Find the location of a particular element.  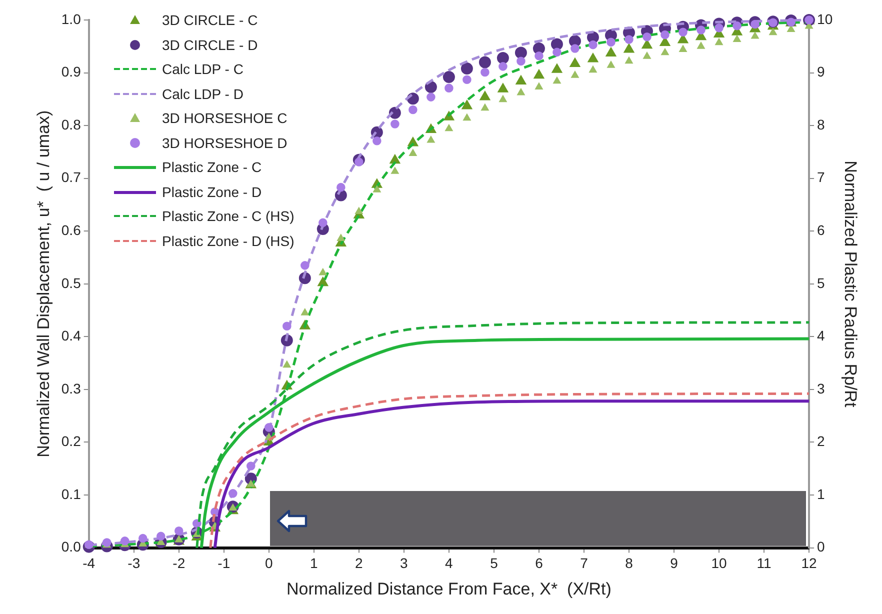

legend-label: Plastic Zone - D is located at coordinates (212, 192).